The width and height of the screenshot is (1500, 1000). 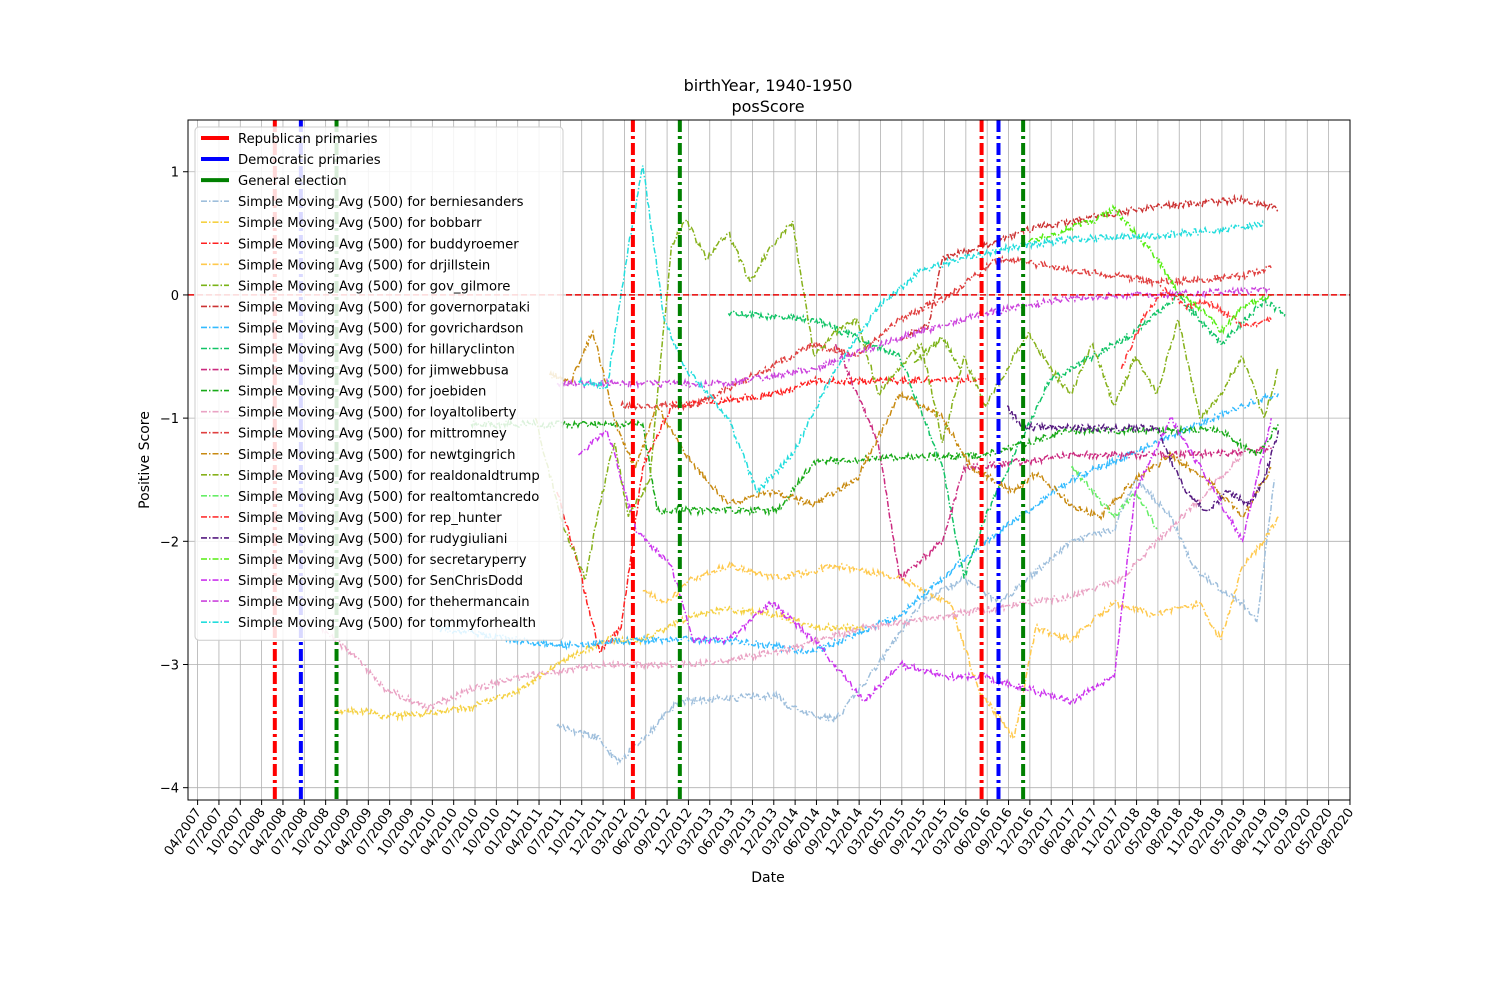 I want to click on series-line: Simple Moving Avg (500) for jimwebbusa, so click(x=1053, y=463).